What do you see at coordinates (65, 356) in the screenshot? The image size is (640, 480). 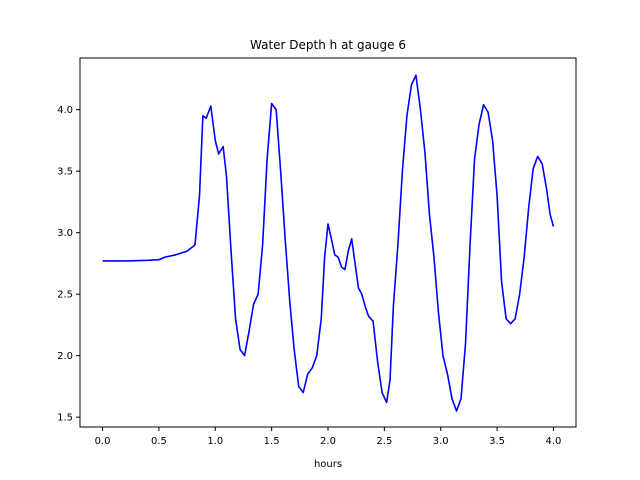 I see `y-tick-label: 2.0` at bounding box center [65, 356].